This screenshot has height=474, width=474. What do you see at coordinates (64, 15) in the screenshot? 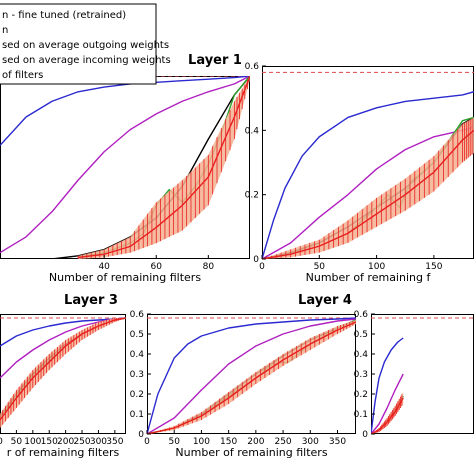
I see `legend-entry: n - fine tuned (retrained)` at bounding box center [64, 15].